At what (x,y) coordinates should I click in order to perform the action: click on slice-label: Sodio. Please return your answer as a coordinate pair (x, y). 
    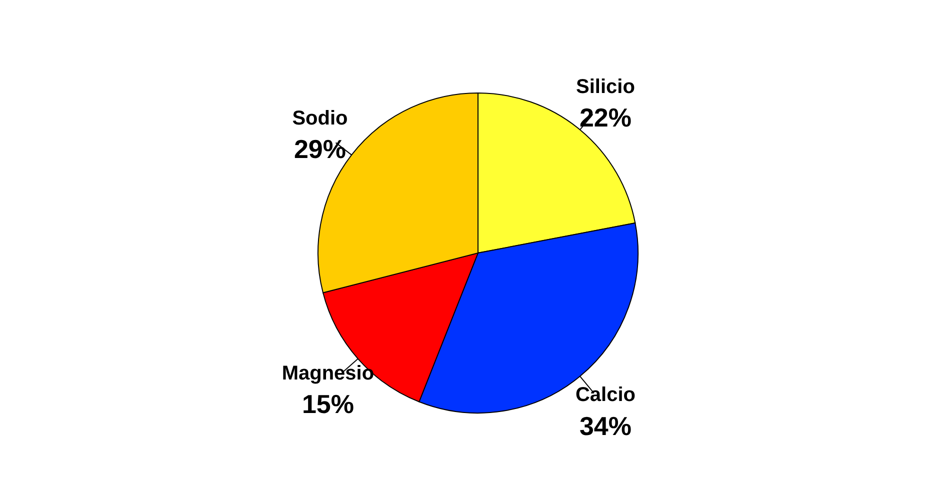
    Looking at the image, I should click on (320, 118).